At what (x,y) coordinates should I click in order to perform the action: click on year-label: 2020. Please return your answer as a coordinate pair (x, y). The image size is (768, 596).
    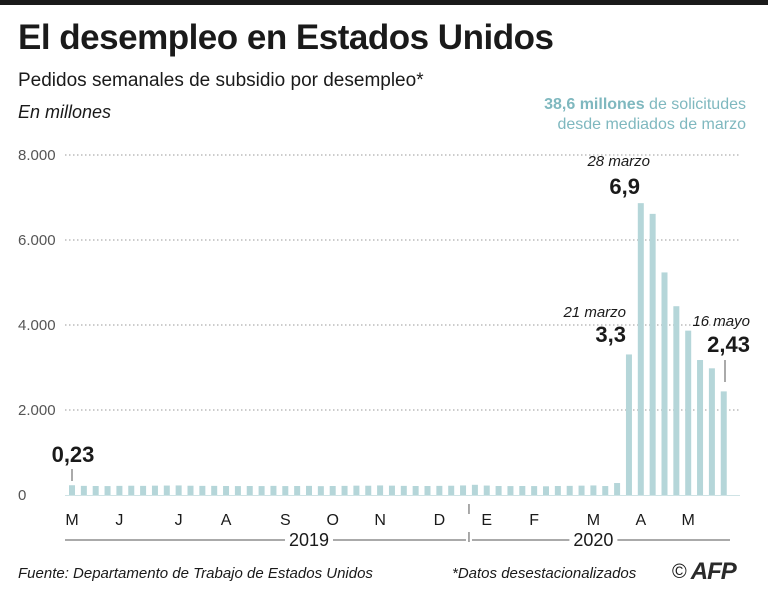
    Looking at the image, I should click on (593, 540).